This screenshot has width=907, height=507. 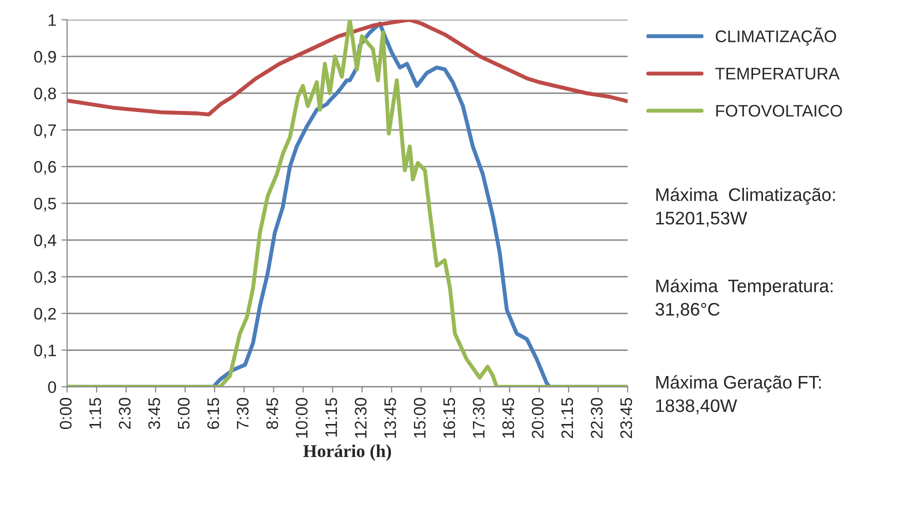 What do you see at coordinates (626, 418) in the screenshot?
I see `x-tick-label: 23:45` at bounding box center [626, 418].